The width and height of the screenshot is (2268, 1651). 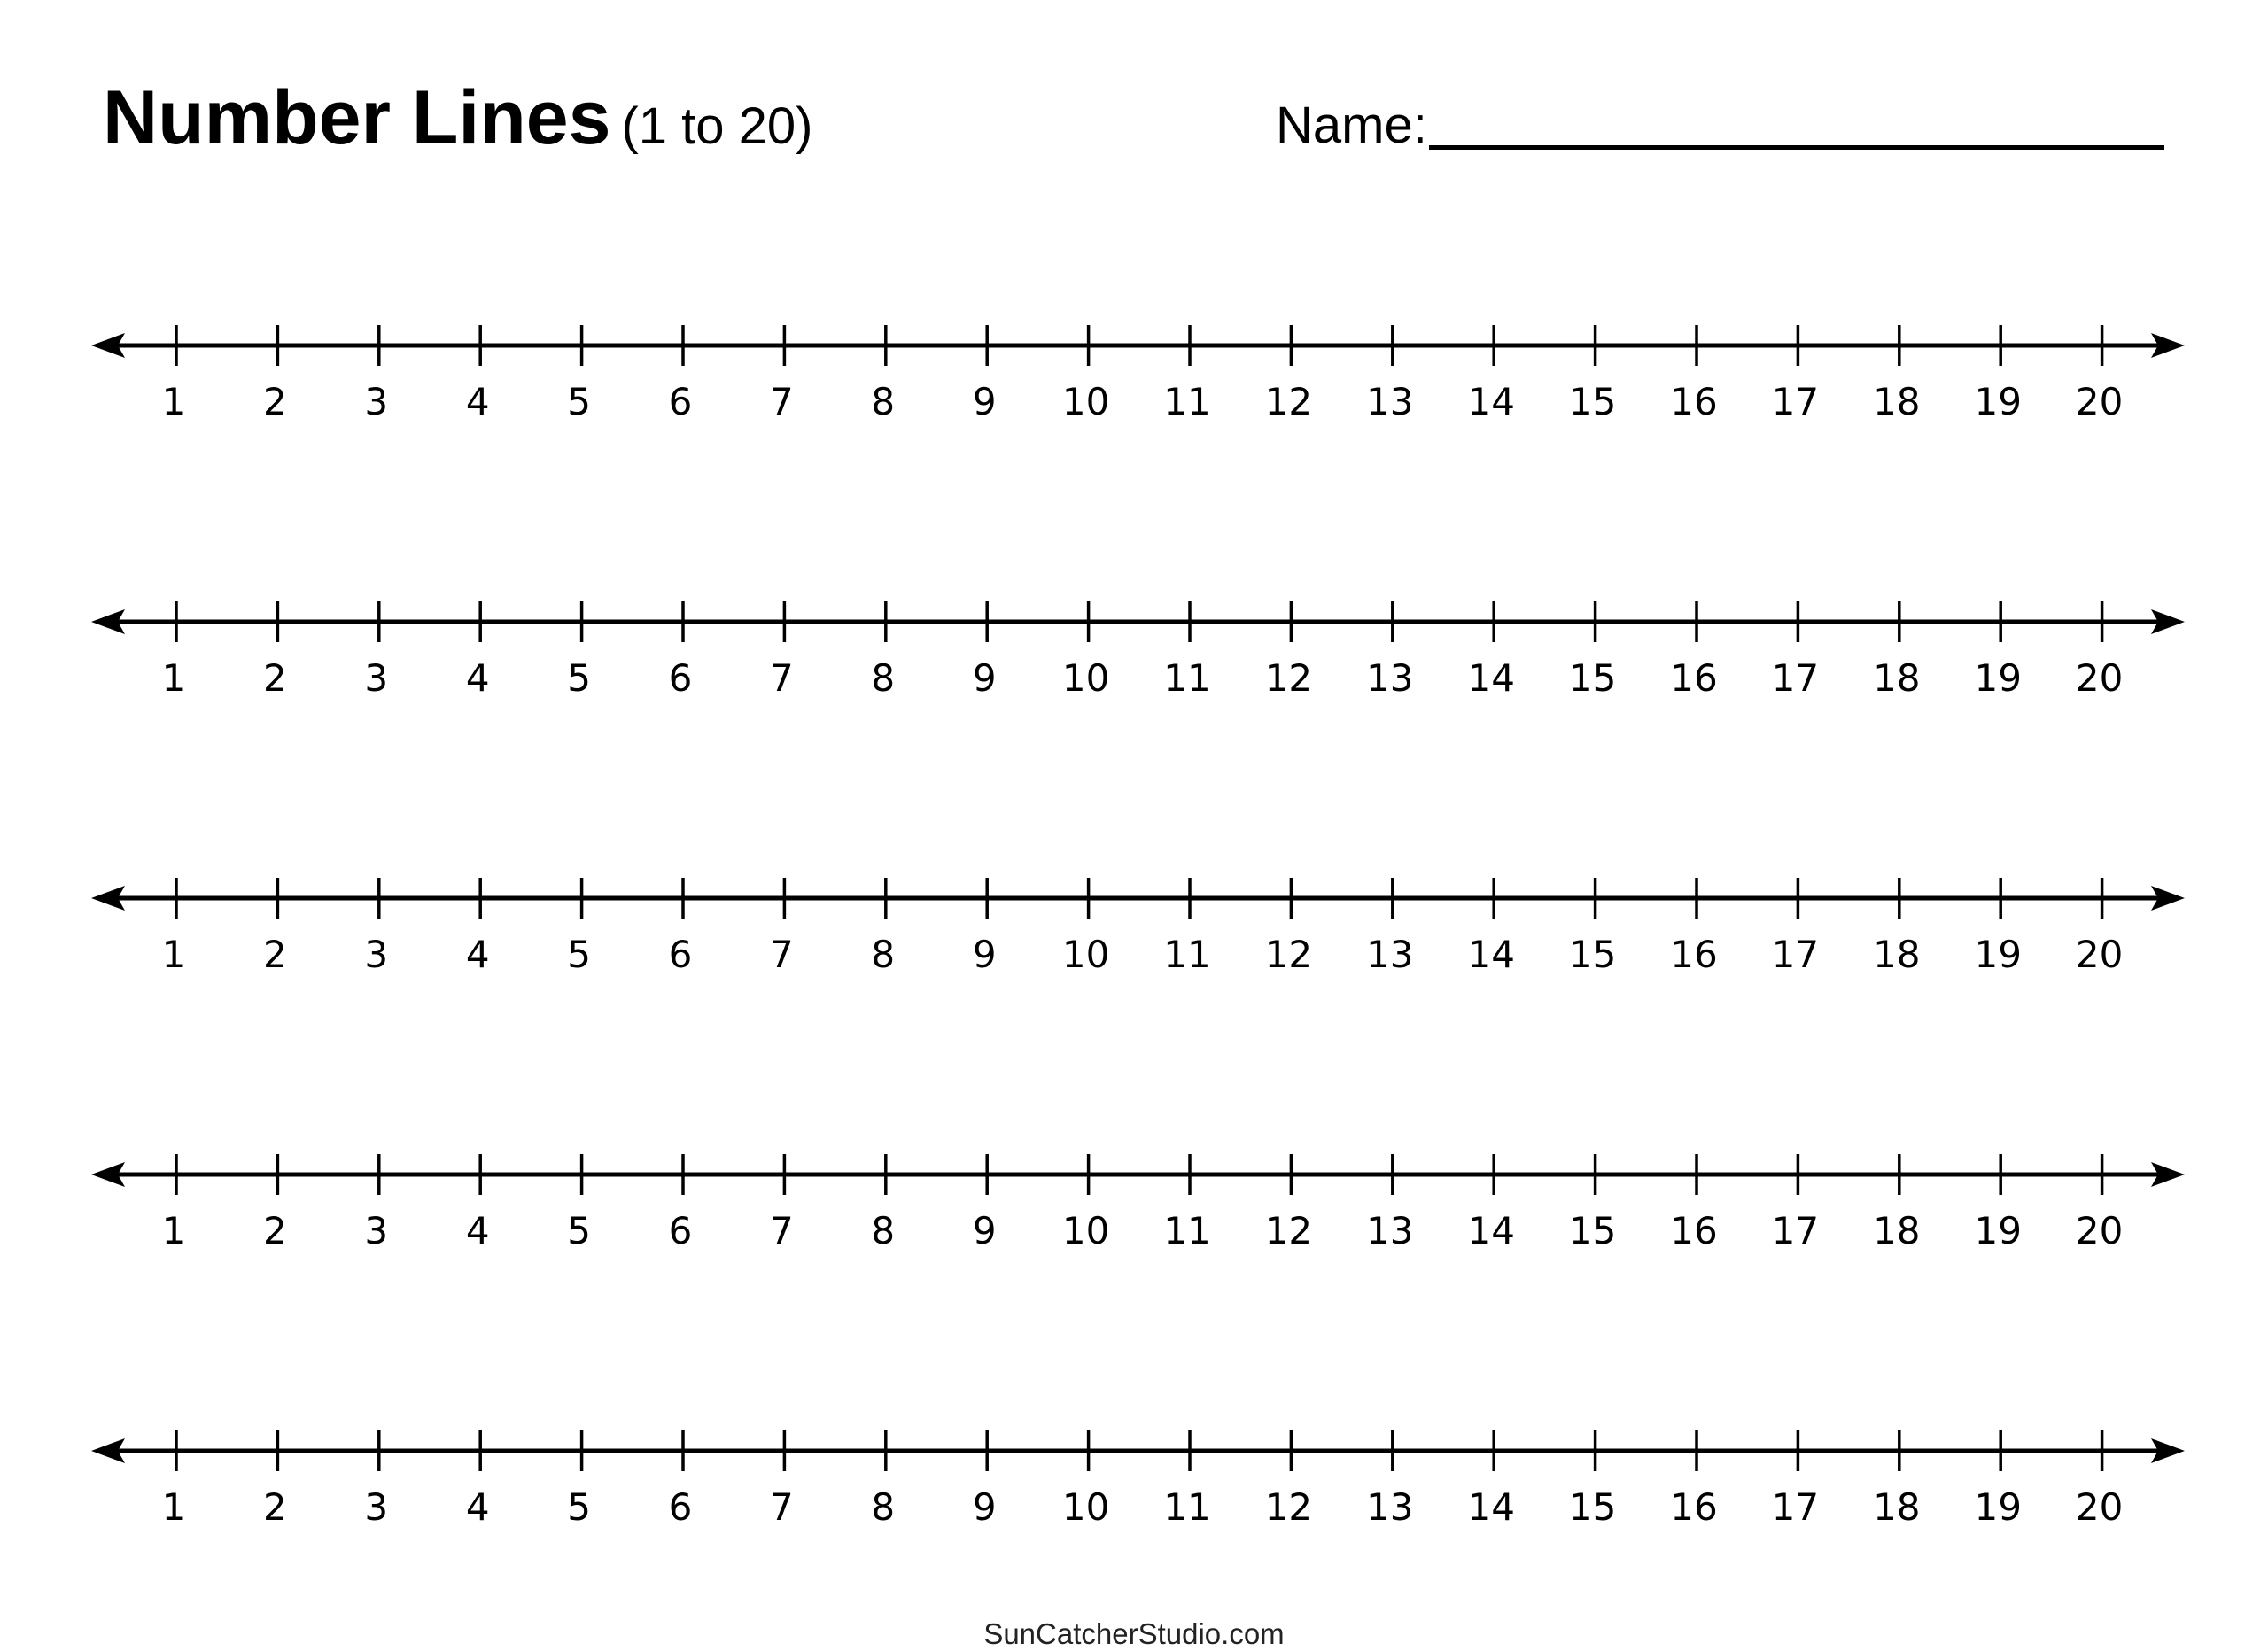 I want to click on footer-credit: SunCatcherStudio.com, so click(x=1134, y=1633).